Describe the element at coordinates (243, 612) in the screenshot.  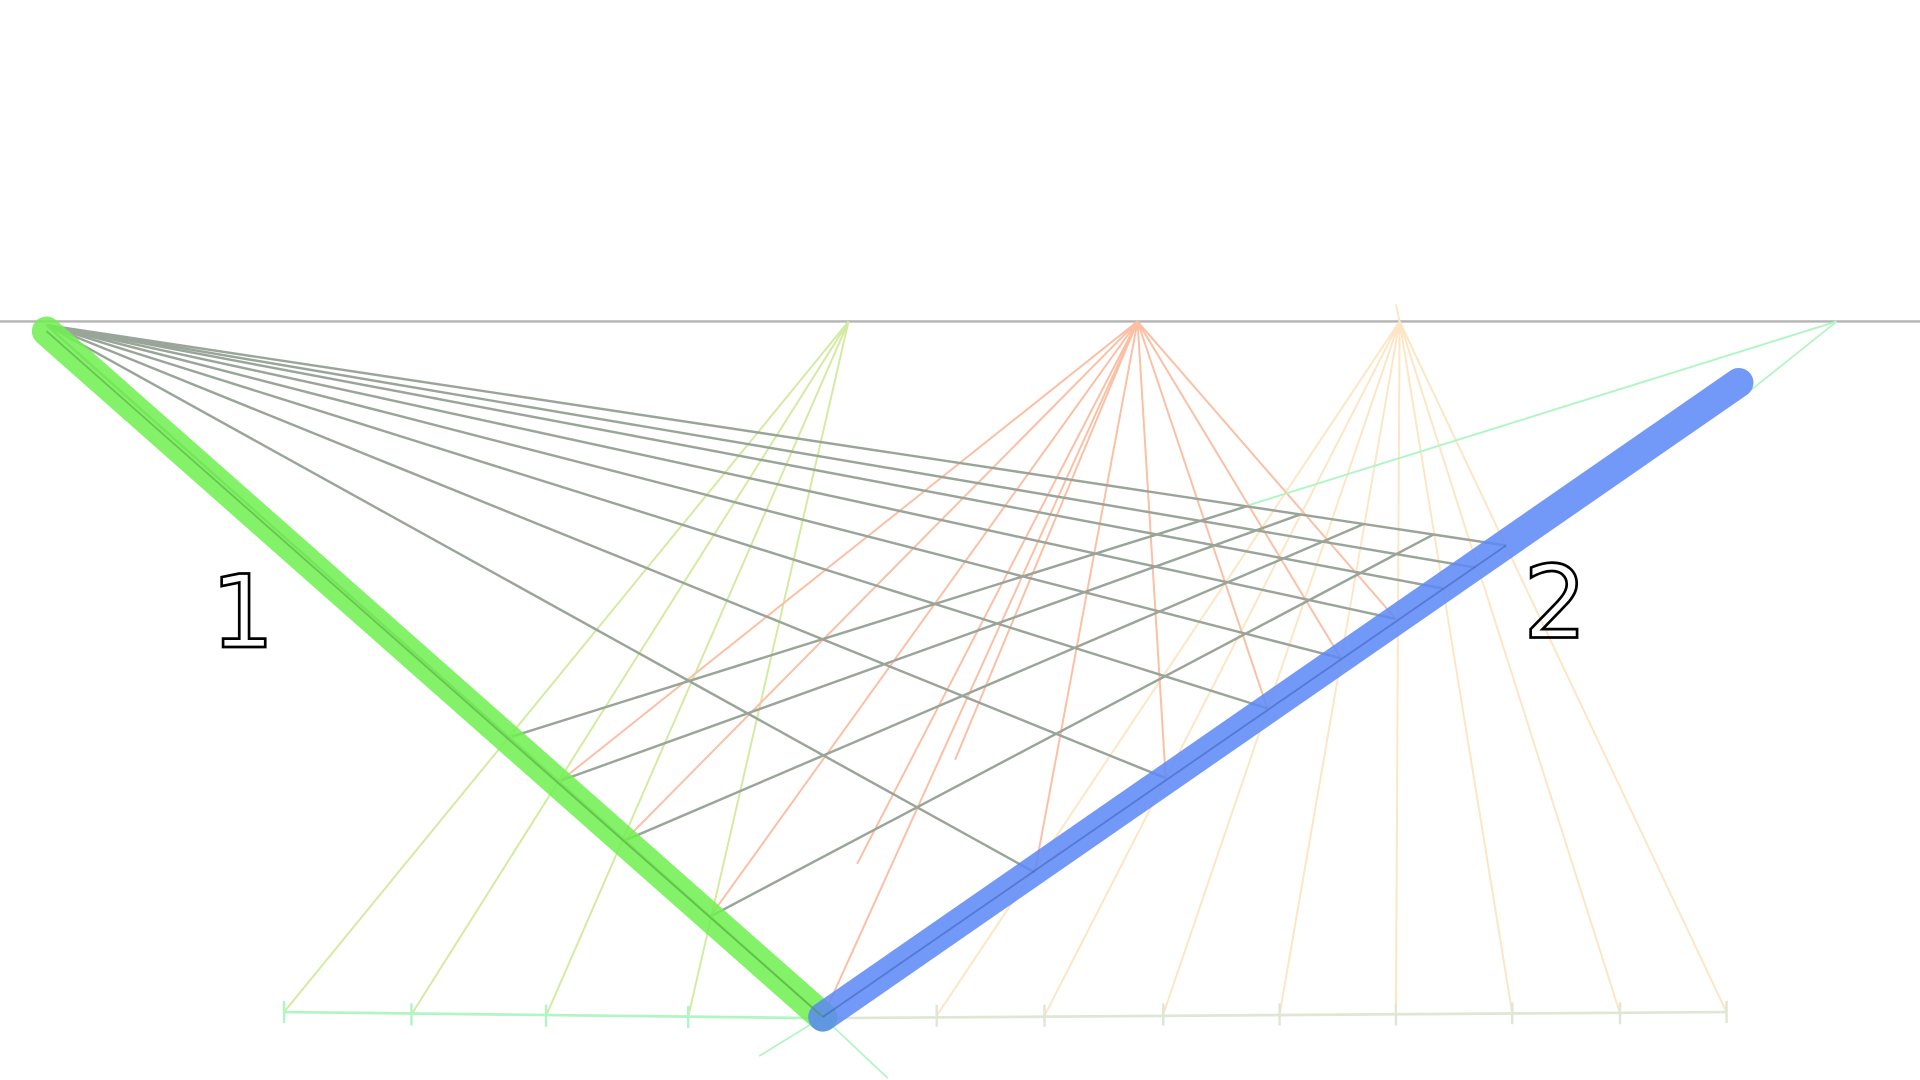
I see `label-1: 1` at that location.